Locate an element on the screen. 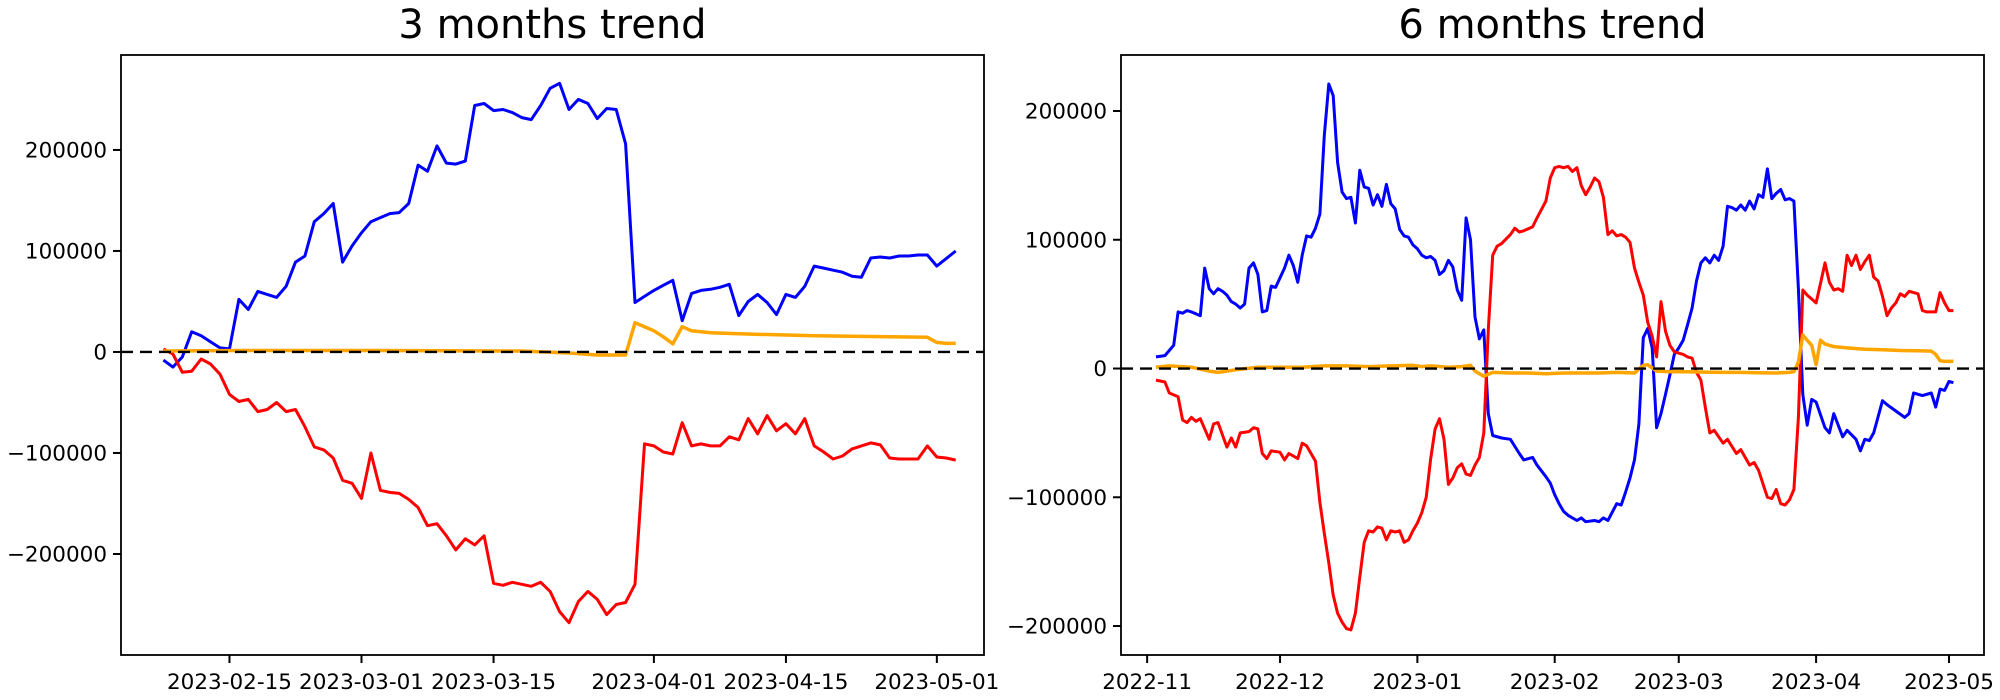 The image size is (2000, 700). x-tick-label: 2023-04 is located at coordinates (1816, 682).